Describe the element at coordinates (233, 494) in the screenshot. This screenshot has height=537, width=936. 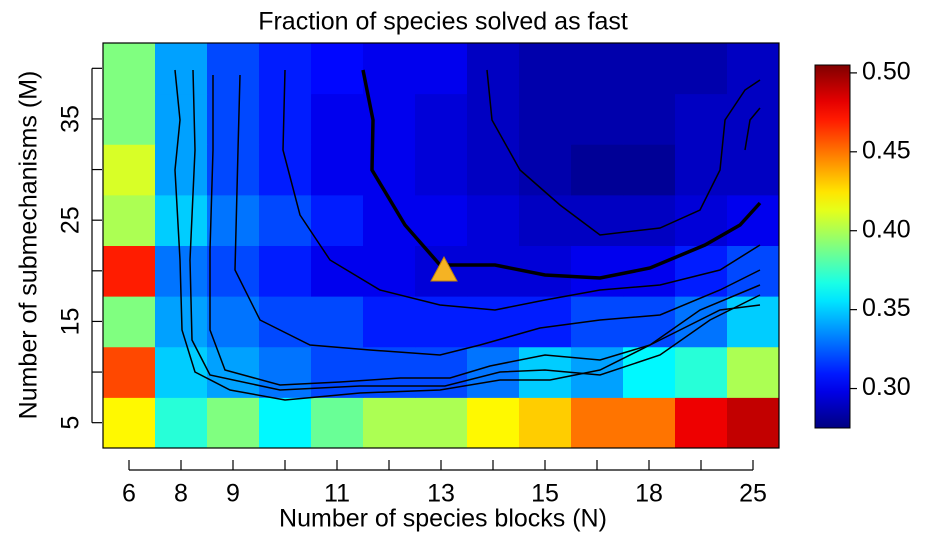
I see `x-tick-label: 9` at that location.